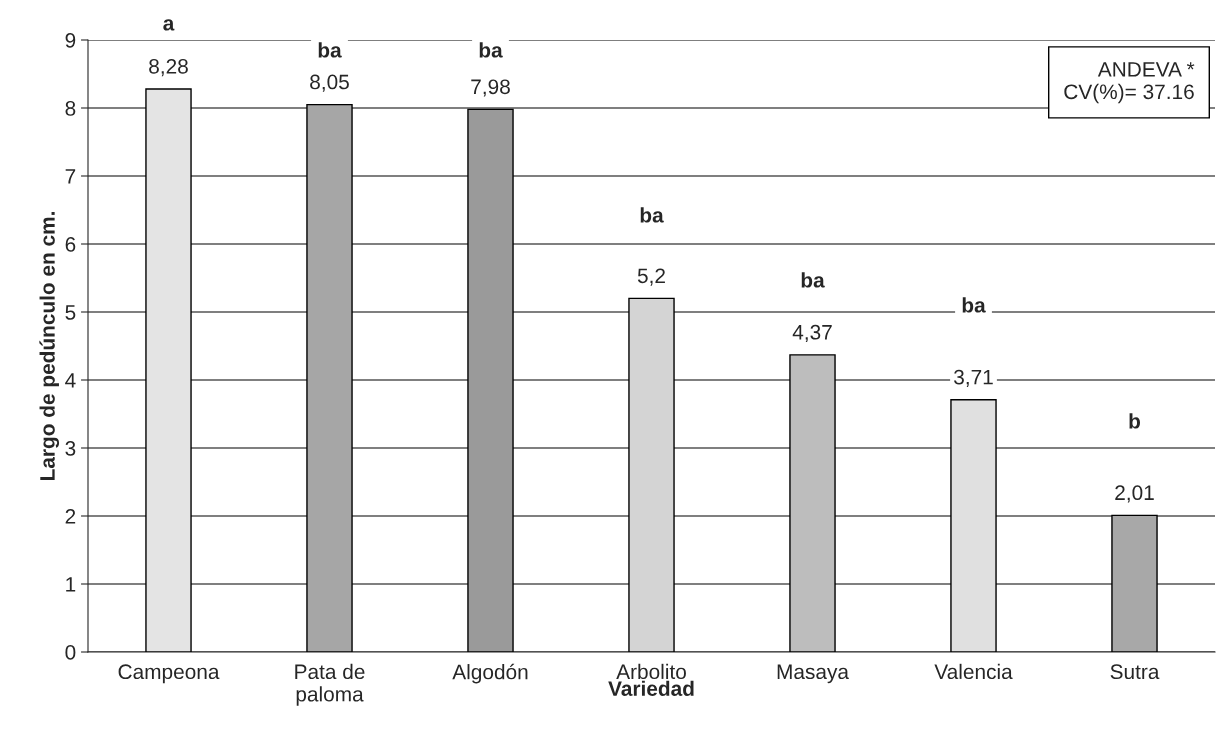  What do you see at coordinates (1129, 83) in the screenshot?
I see `annotation: ANDEVA * CV(%)= 37.16` at bounding box center [1129, 83].